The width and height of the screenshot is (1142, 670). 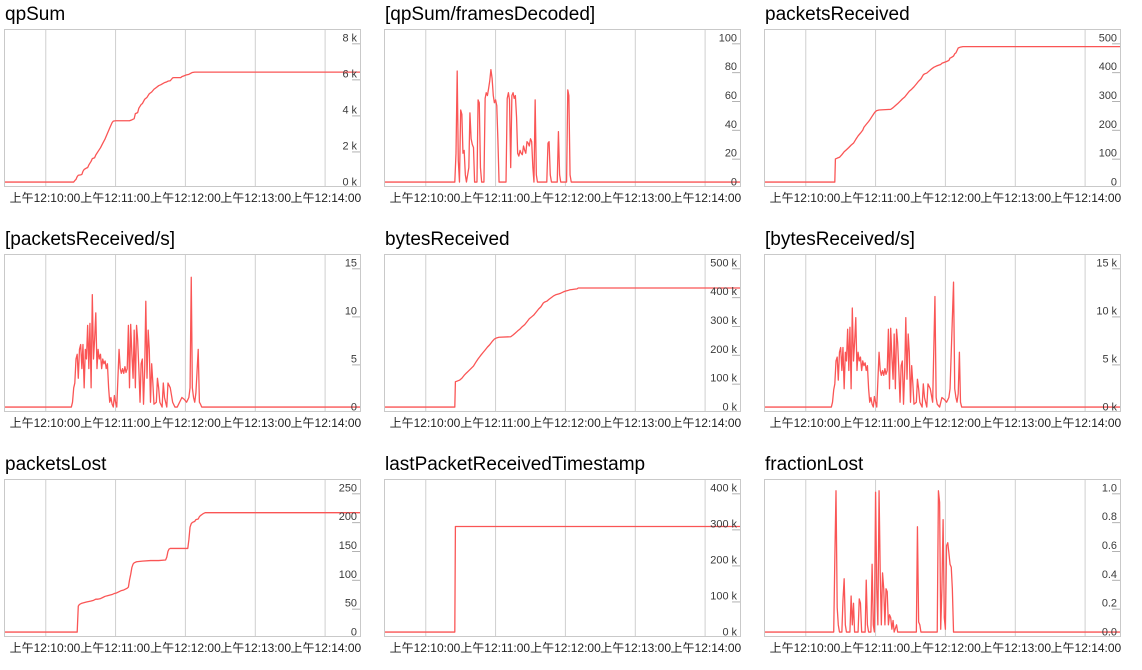 I want to click on svg-text: 15, so click(x=351, y=263).